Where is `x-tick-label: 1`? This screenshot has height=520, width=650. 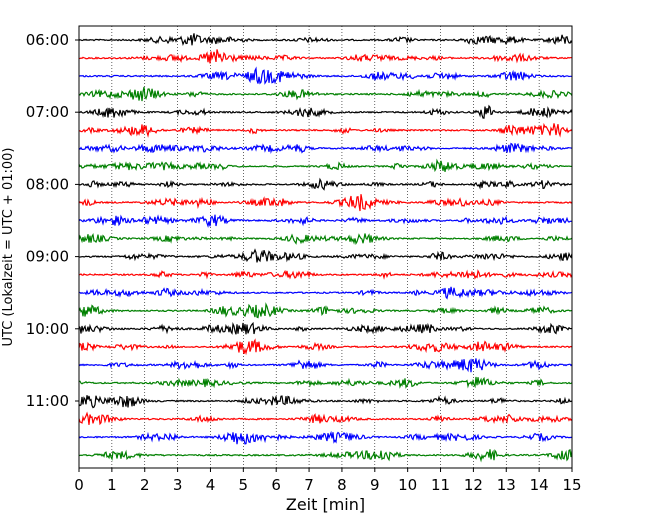 x-tick-label: 1 is located at coordinates (112, 485).